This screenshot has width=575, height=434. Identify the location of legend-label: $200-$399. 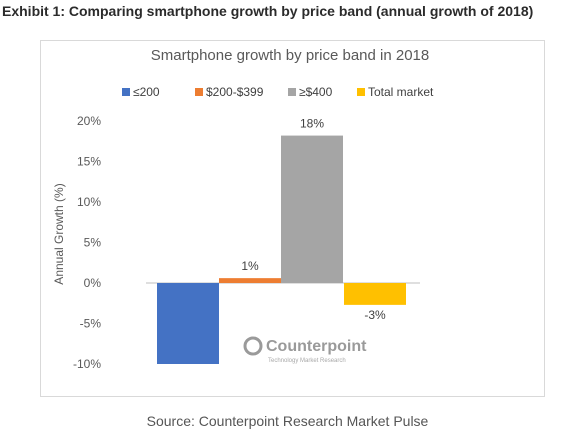
(235, 92).